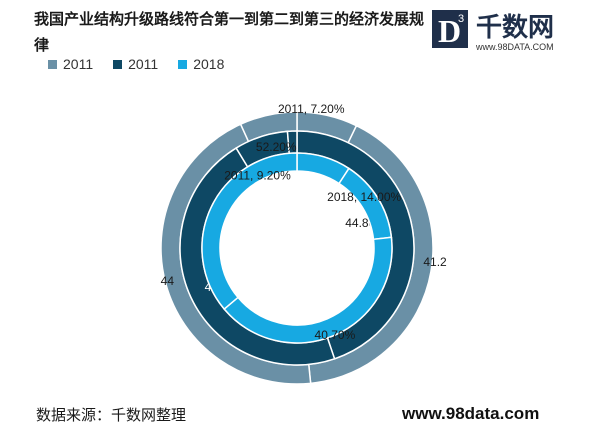  Describe the element at coordinates (257, 176) in the screenshot. I see `inner-ring-label-0: 2011, 9.20%` at that location.